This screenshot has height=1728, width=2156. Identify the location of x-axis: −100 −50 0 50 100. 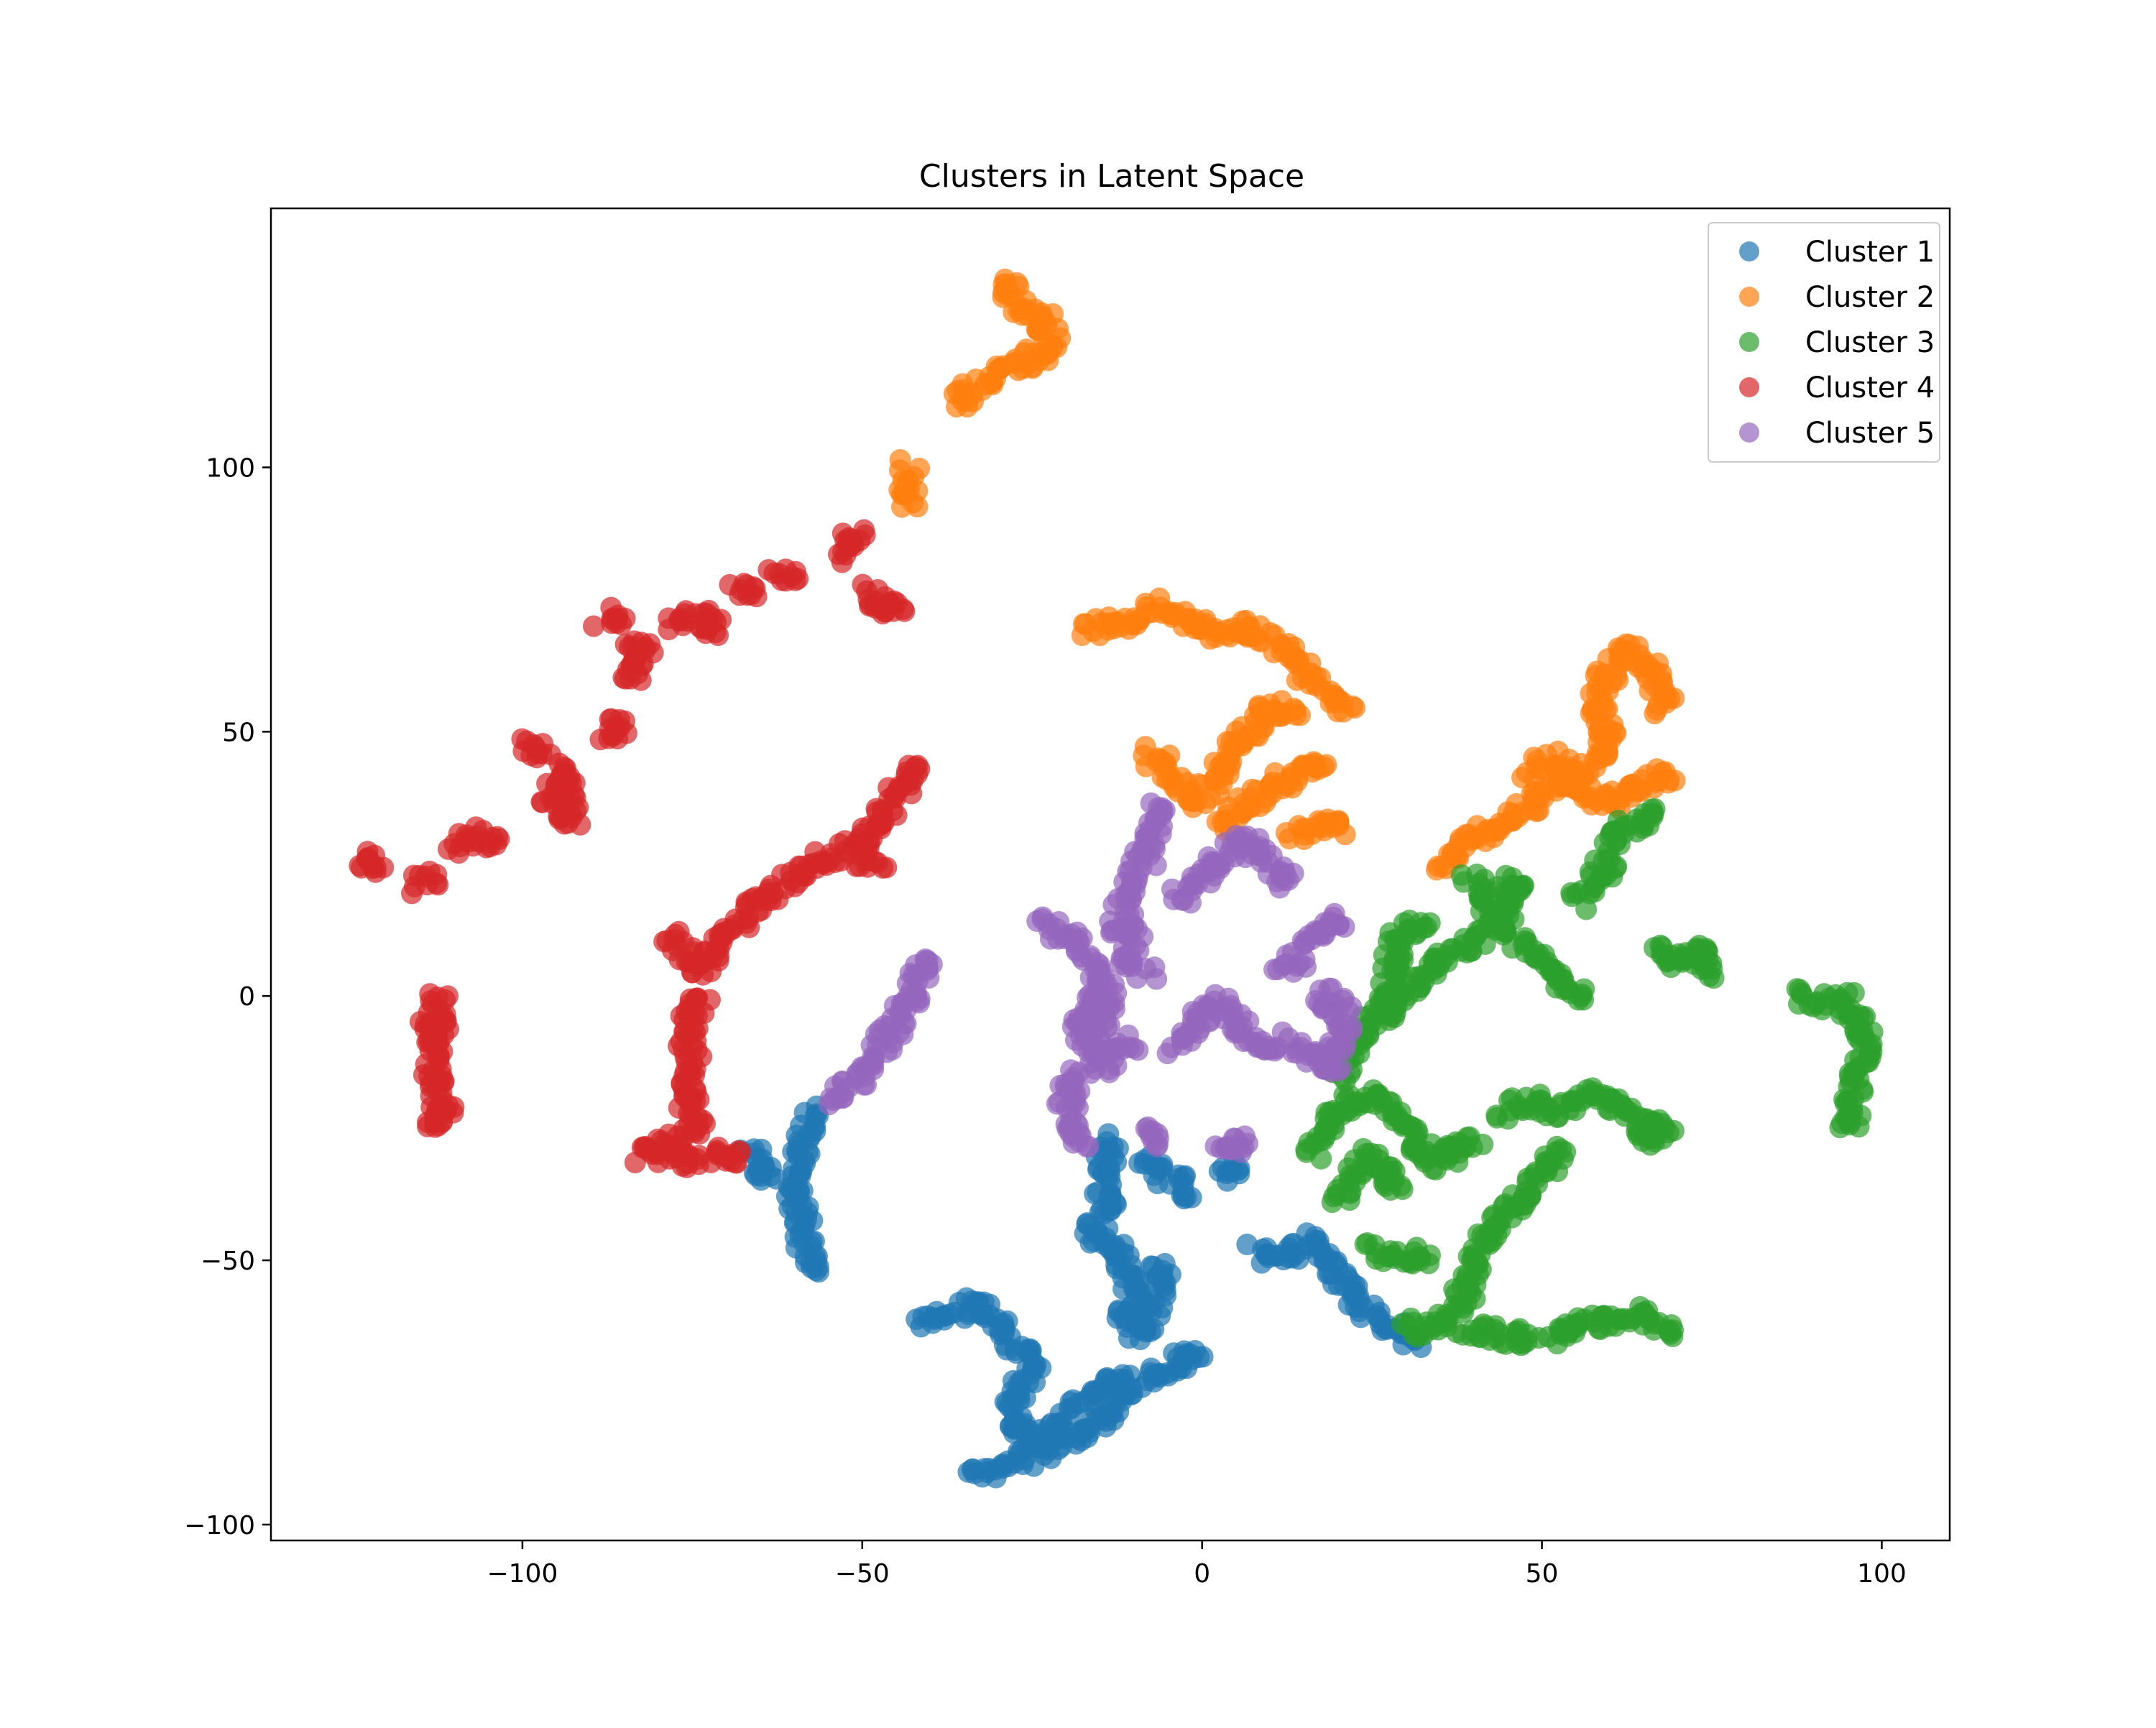
(1197, 1565).